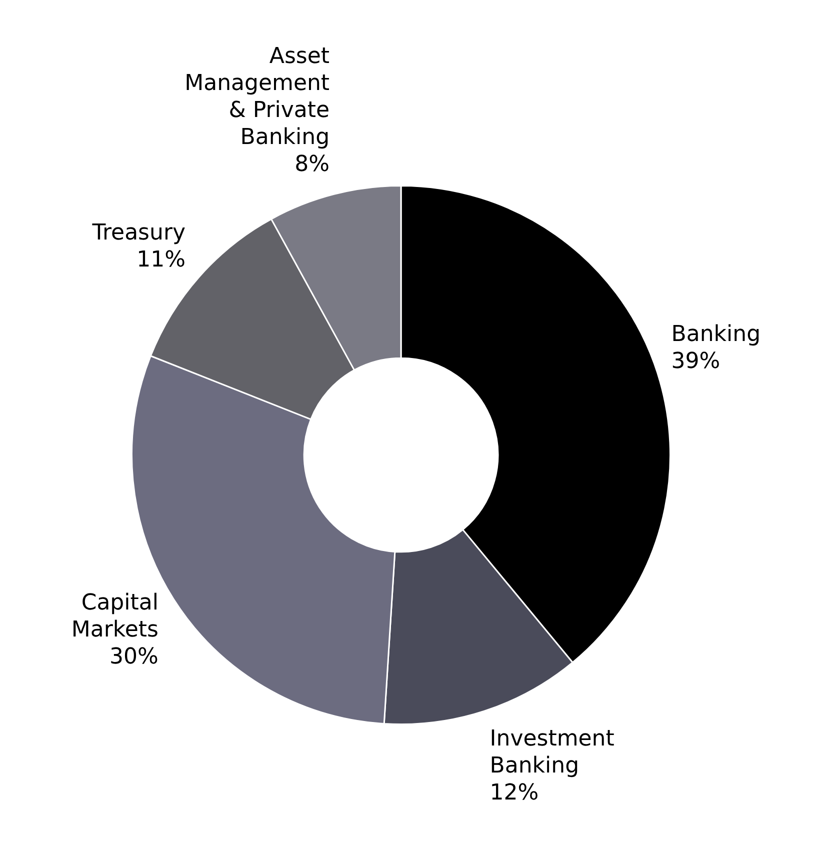  Describe the element at coordinates (514, 793) in the screenshot. I see `data-label: 12%` at that location.